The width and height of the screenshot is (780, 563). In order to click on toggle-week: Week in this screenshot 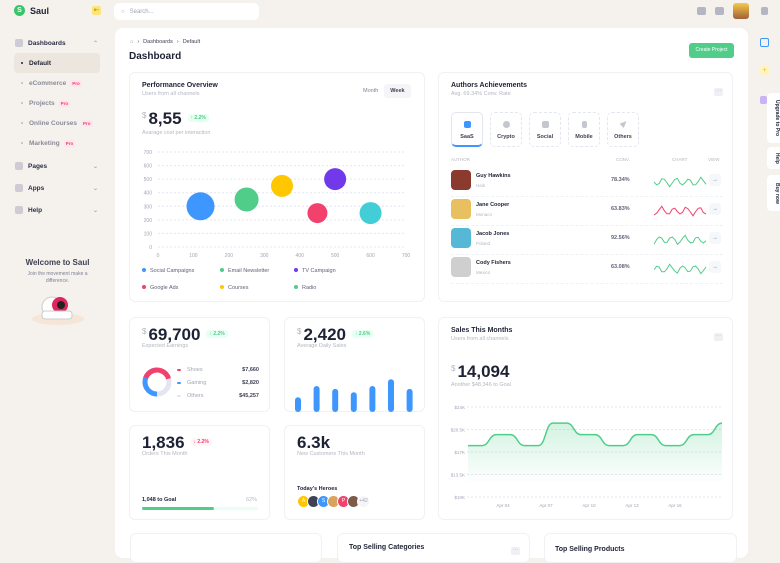, I will do `click(397, 91)`.